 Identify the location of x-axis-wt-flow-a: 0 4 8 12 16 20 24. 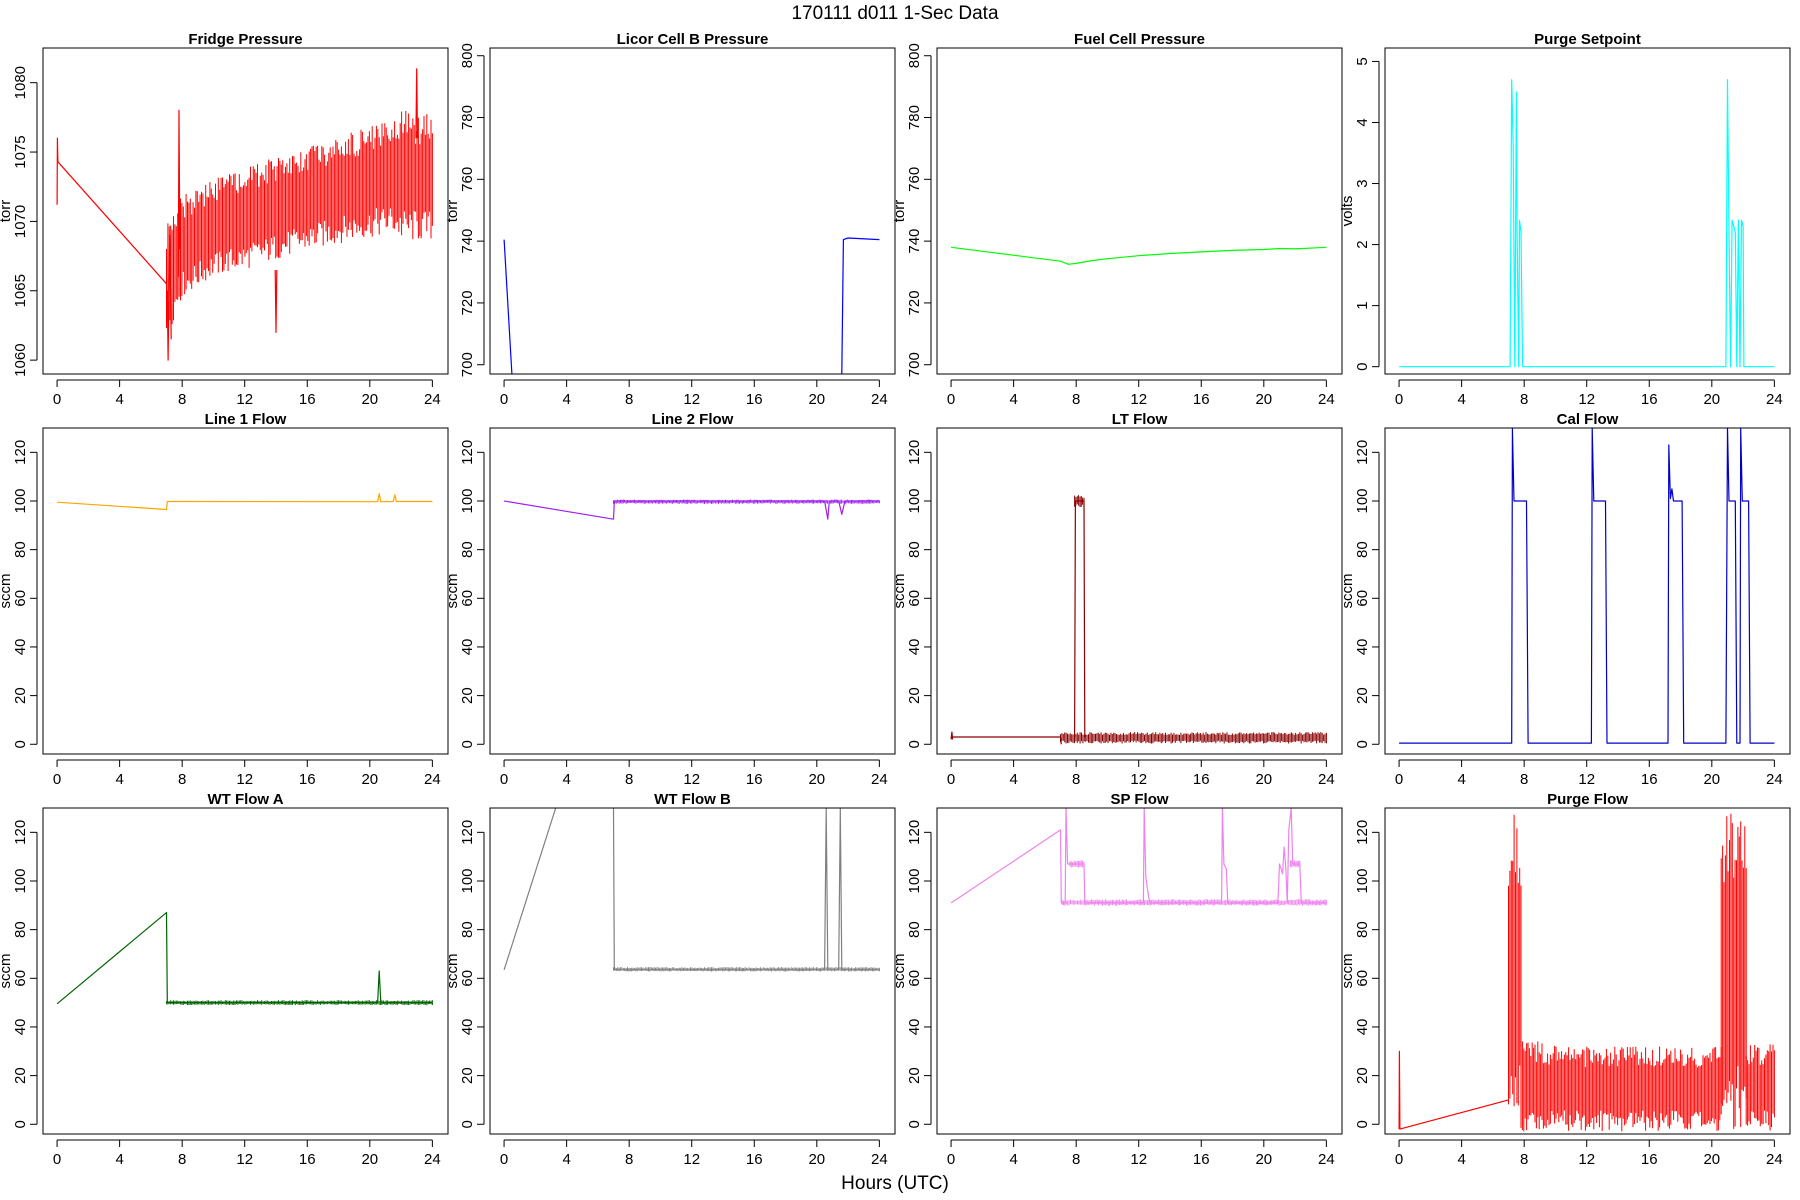
(247, 1153).